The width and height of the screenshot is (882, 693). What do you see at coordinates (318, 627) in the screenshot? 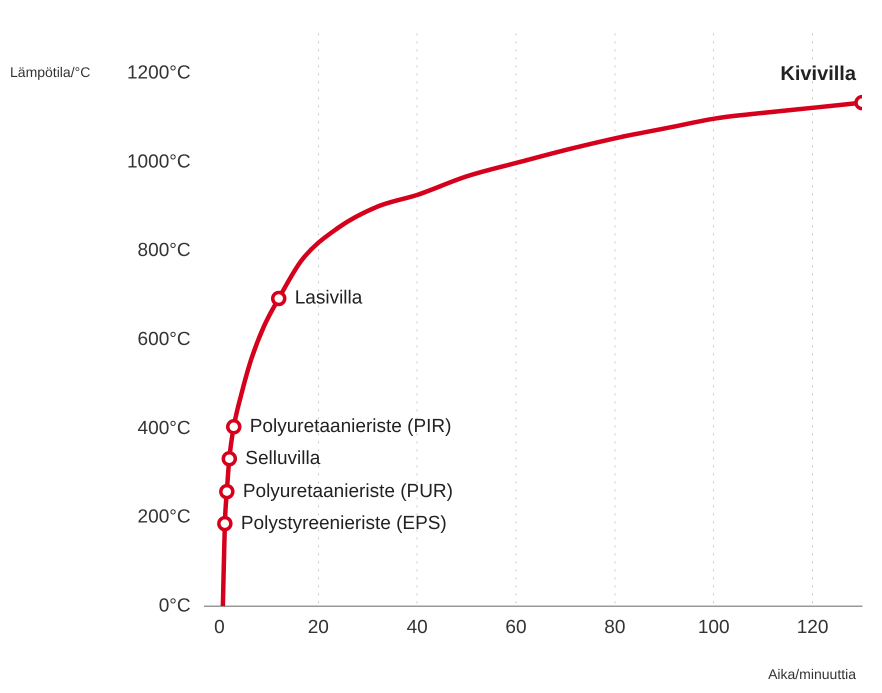
I see `x-tick-label: 20` at bounding box center [318, 627].